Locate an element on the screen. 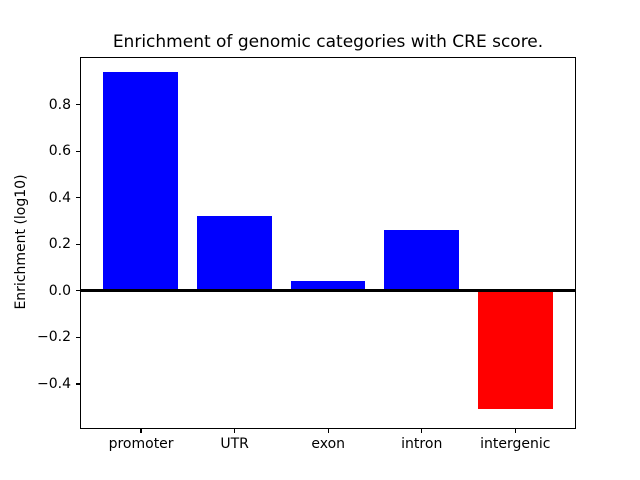 This screenshot has height=480, width=640. y-tick-label: 0.2 is located at coordinates (59, 244).